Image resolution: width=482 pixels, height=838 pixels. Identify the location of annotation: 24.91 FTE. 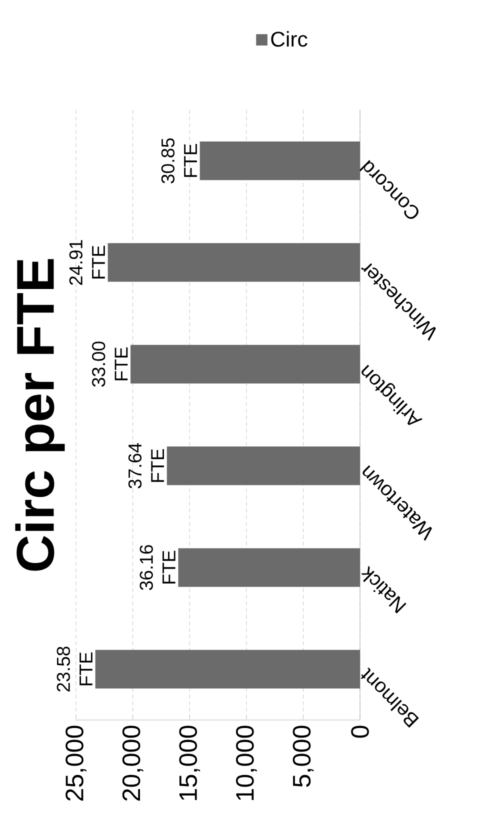
(87, 262).